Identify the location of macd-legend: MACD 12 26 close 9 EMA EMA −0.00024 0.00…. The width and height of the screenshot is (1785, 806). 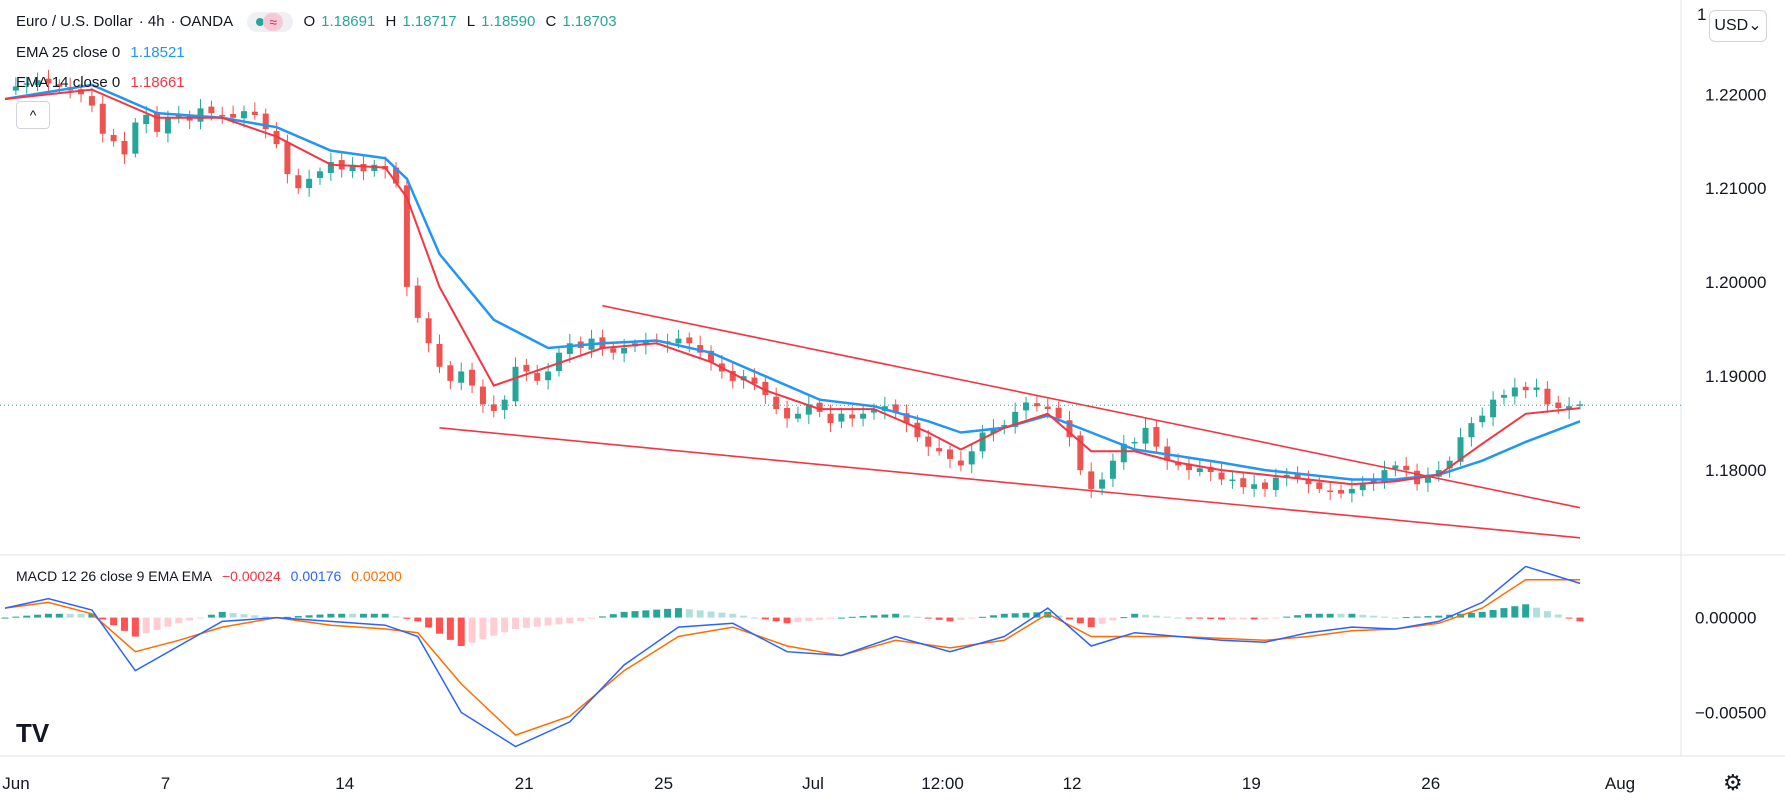
(212, 576).